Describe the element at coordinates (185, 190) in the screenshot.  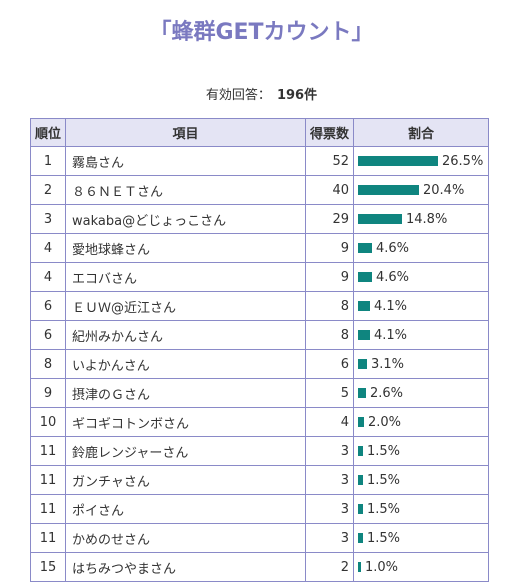
I see `row-item: ８６ＮＥＴさん` at that location.